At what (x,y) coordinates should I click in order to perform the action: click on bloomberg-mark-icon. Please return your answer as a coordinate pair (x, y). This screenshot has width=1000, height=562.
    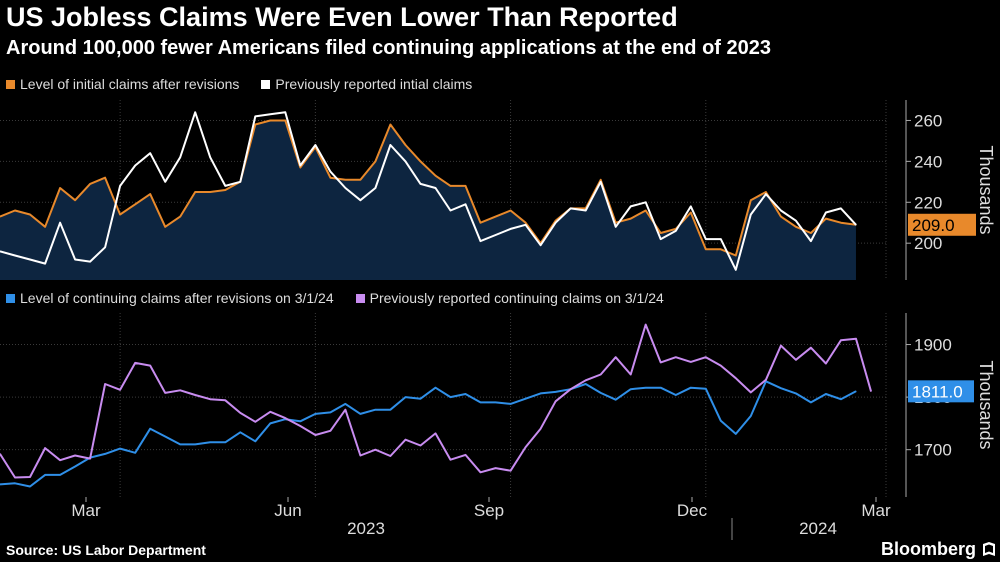
    Looking at the image, I should click on (989, 549).